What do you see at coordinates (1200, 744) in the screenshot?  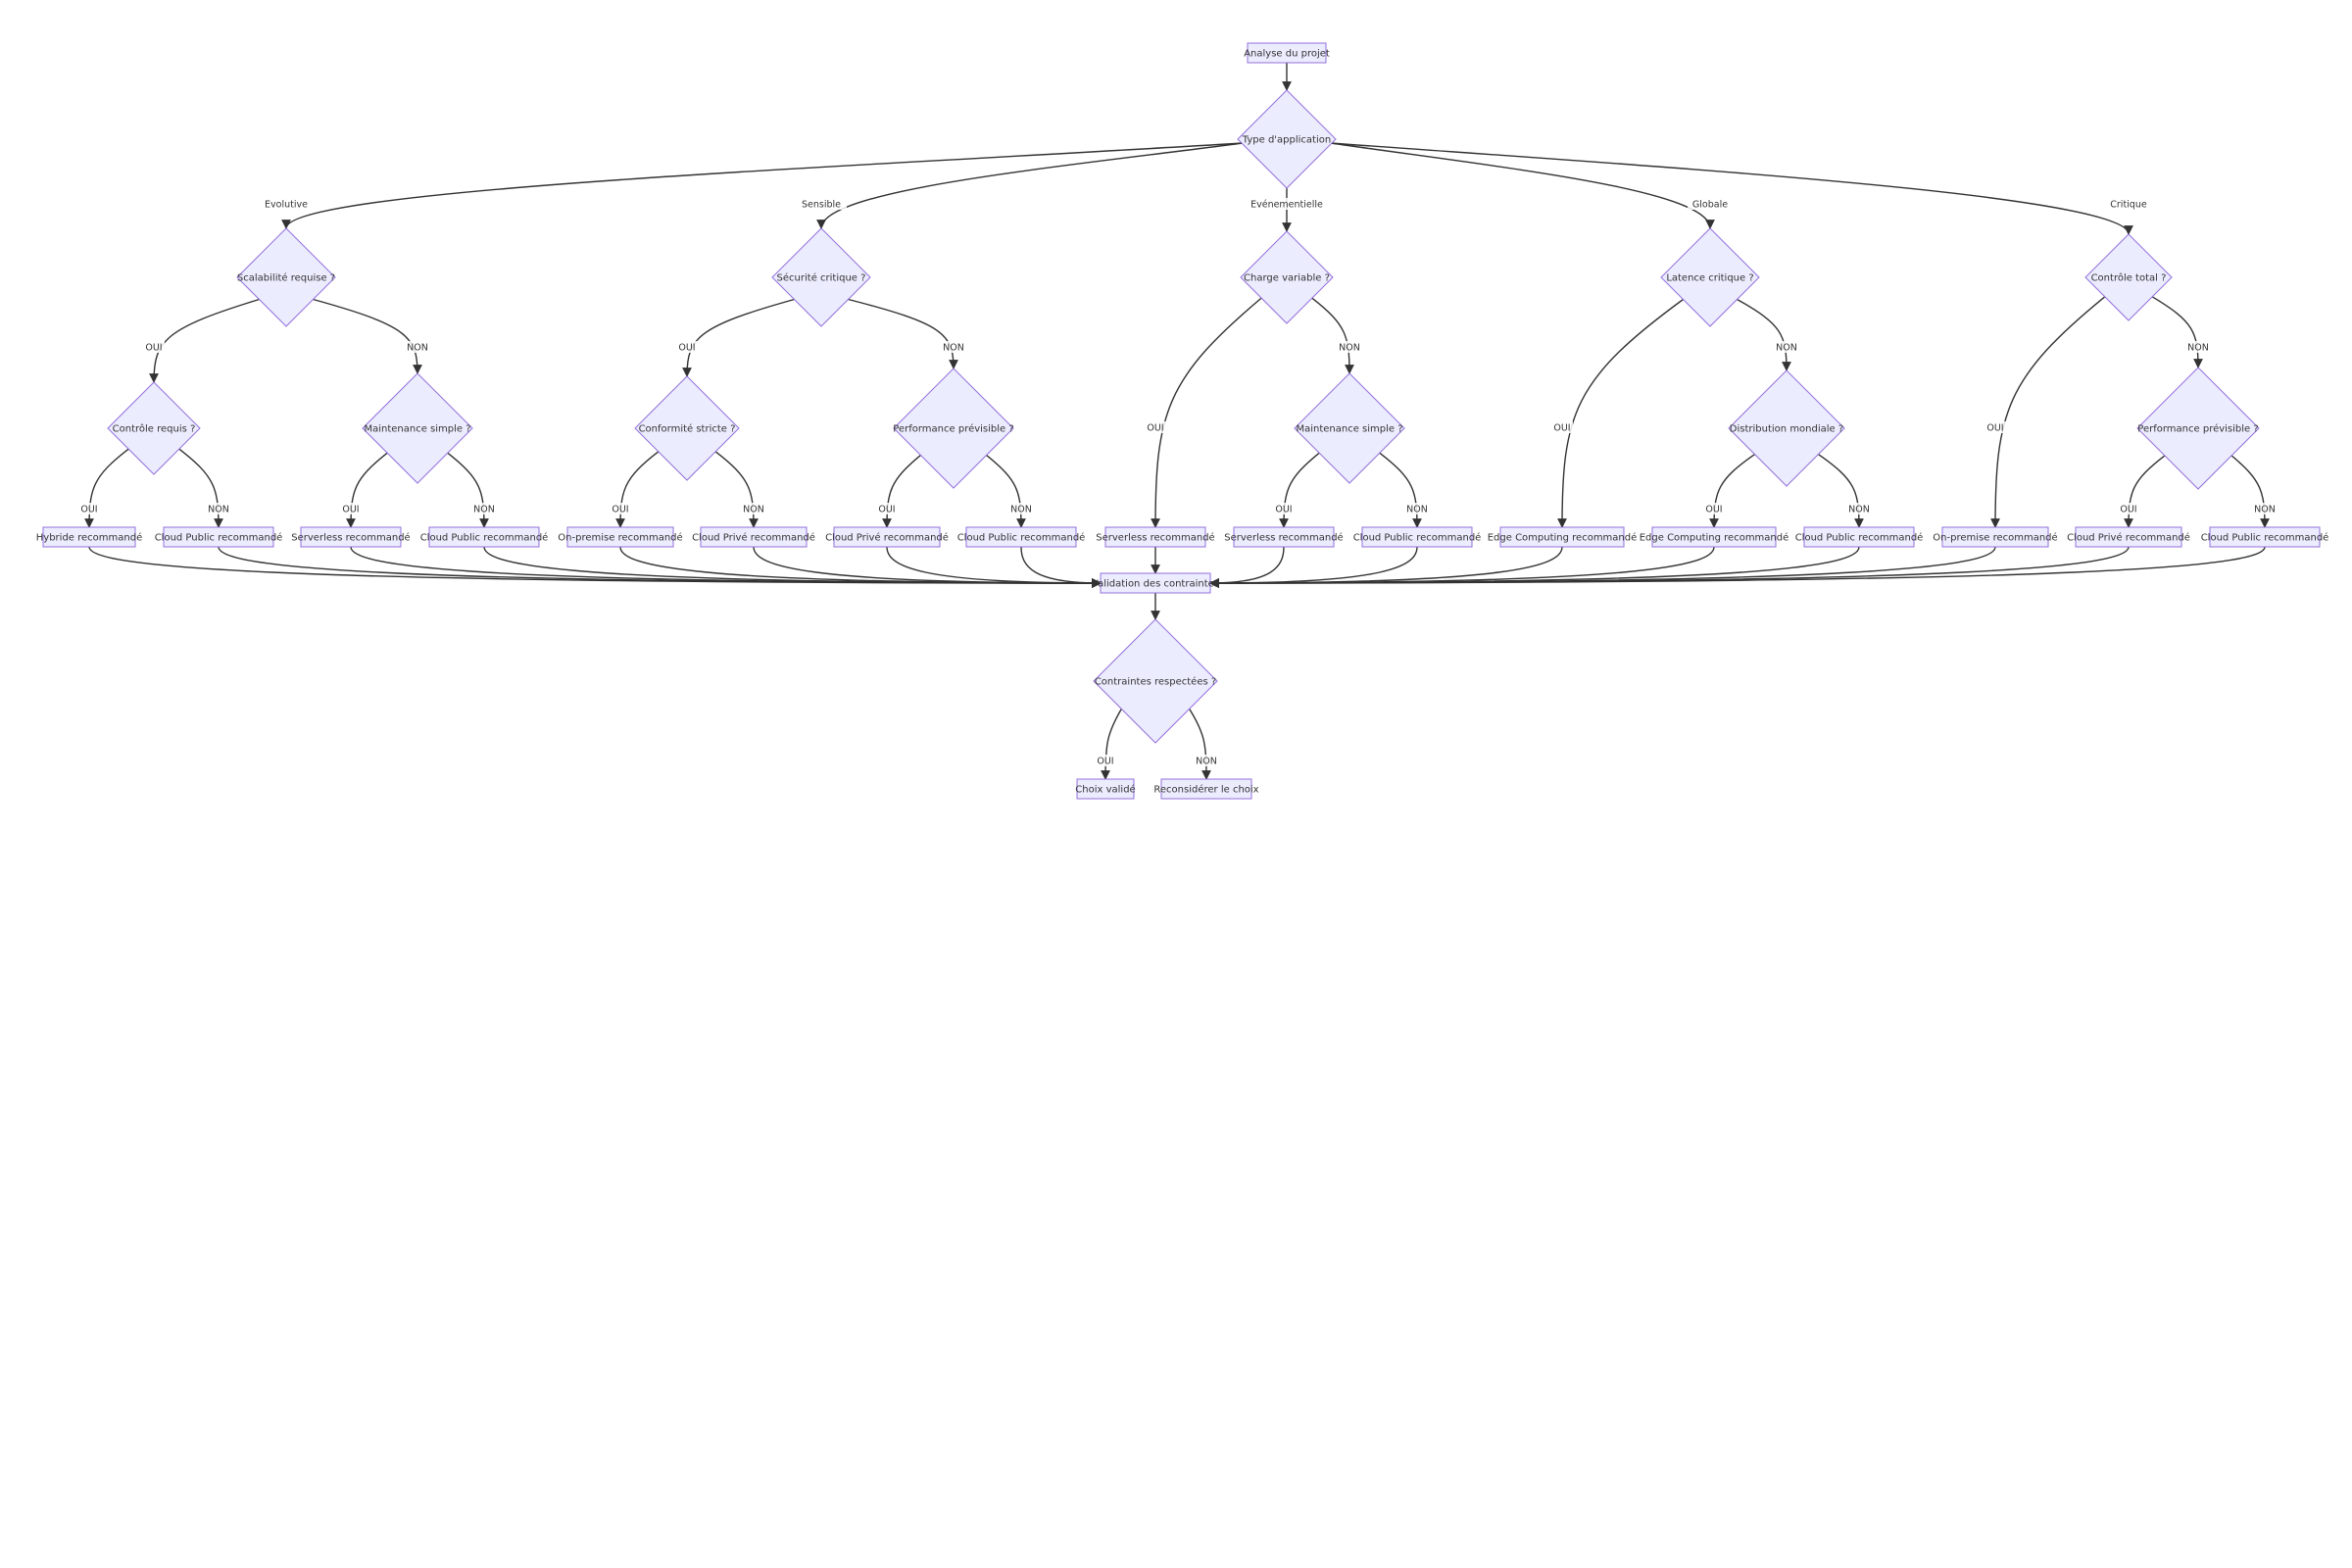 I see `edge-check-retry` at bounding box center [1200, 744].